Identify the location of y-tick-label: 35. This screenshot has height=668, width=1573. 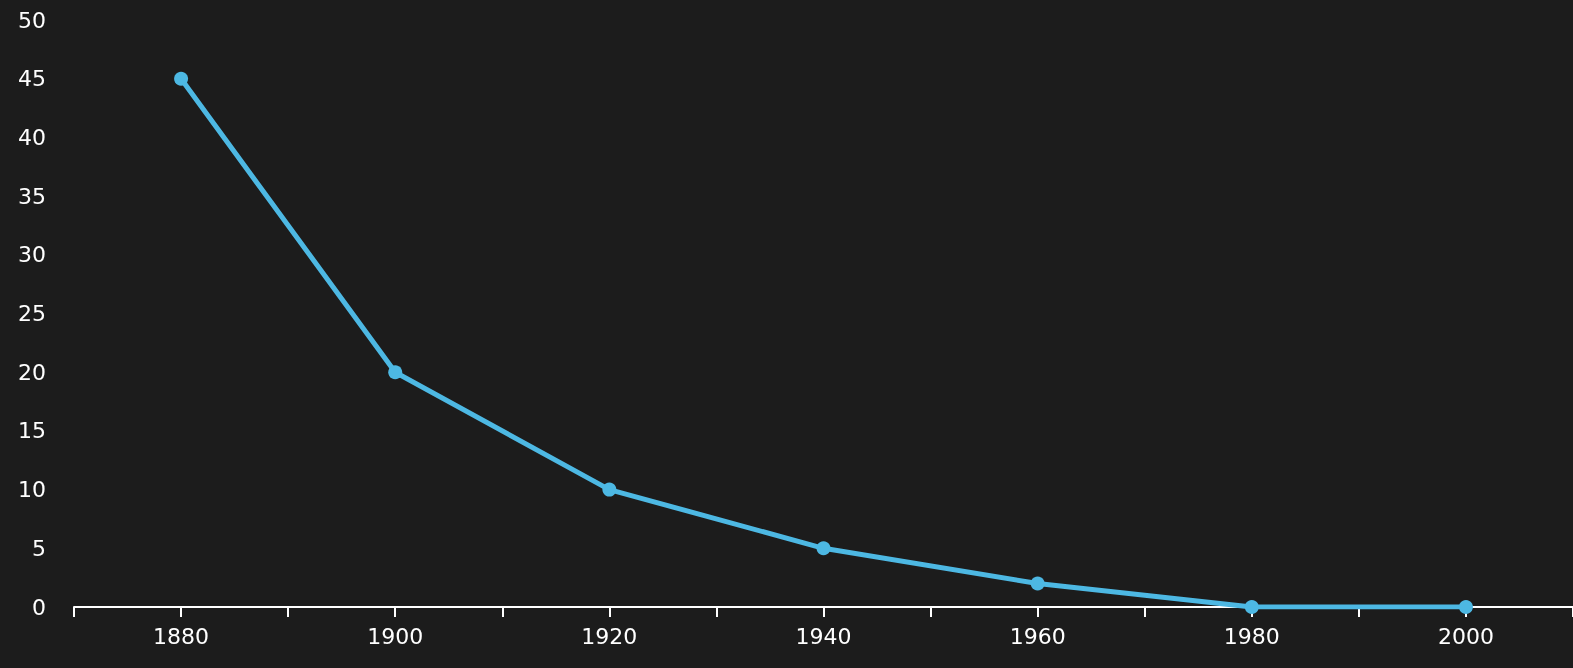
(32, 196).